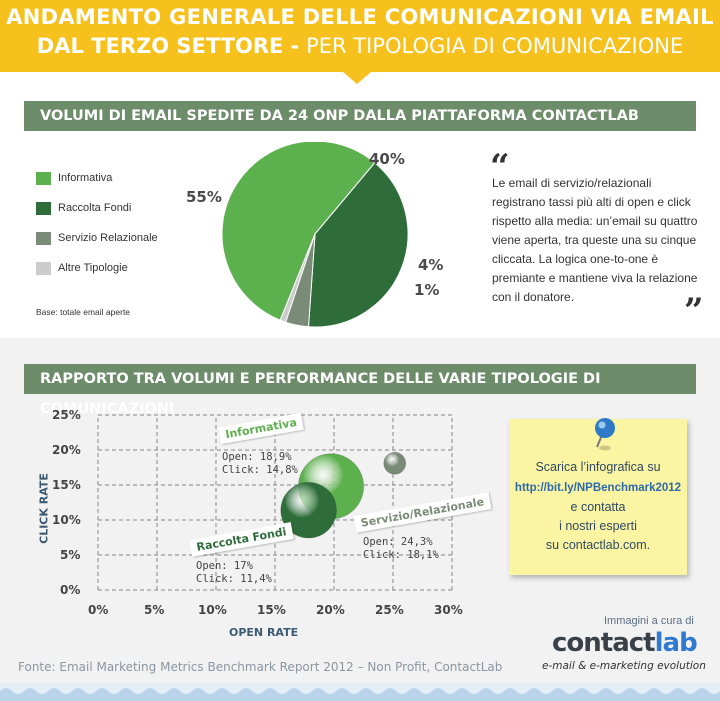 The image size is (720, 701). I want to click on header-notch, so click(357, 78).